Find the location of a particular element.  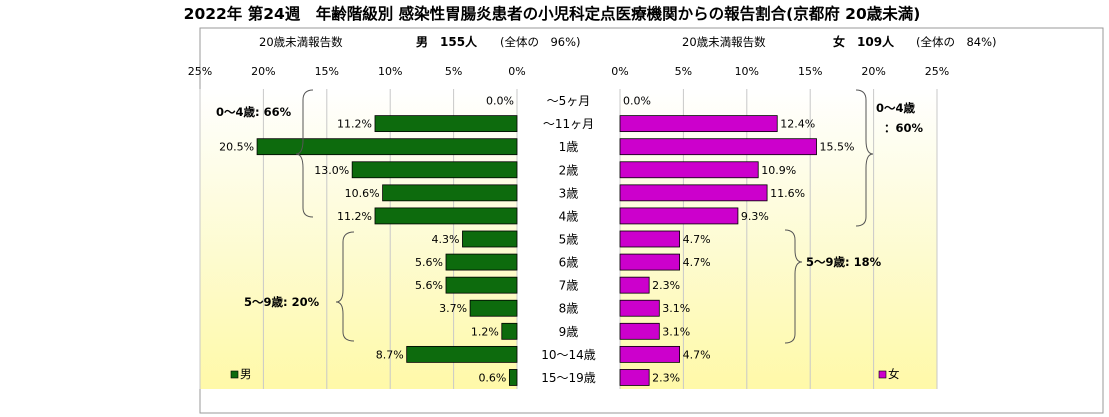

category-label: 5歳 is located at coordinates (569, 240).